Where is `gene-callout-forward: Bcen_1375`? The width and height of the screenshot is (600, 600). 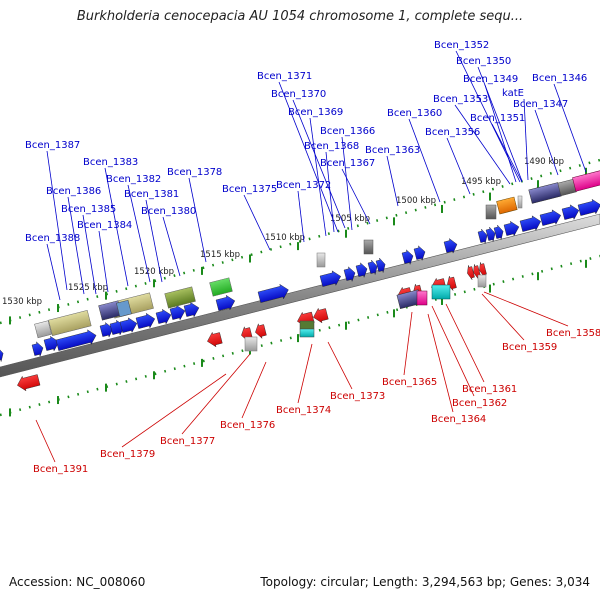 gene-callout-forward: Bcen_1375 is located at coordinates (249, 217).